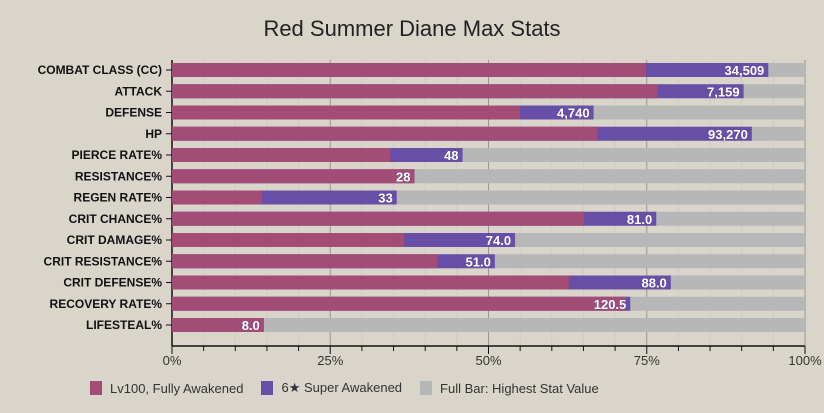  I want to click on legend-item-super-awakened: 6★ Super Awakened, so click(331, 388).